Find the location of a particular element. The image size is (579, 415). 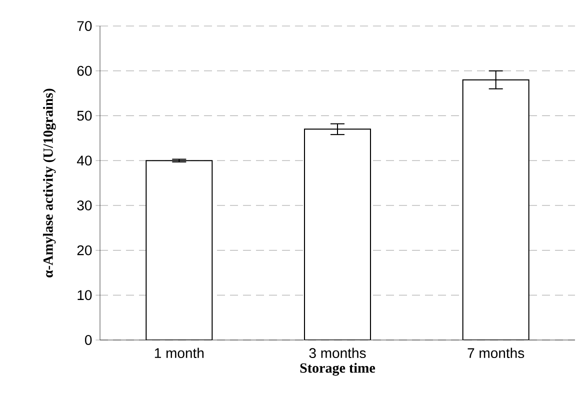

y-tick-label: 20 is located at coordinates (84, 250).